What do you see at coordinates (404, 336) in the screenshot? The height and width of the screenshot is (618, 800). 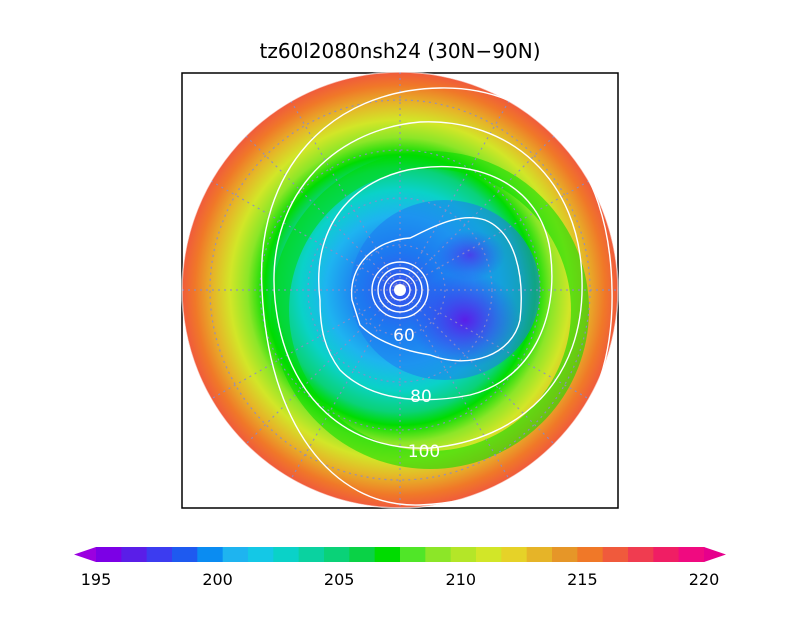 I see `contour-label-60: 60` at bounding box center [404, 336].